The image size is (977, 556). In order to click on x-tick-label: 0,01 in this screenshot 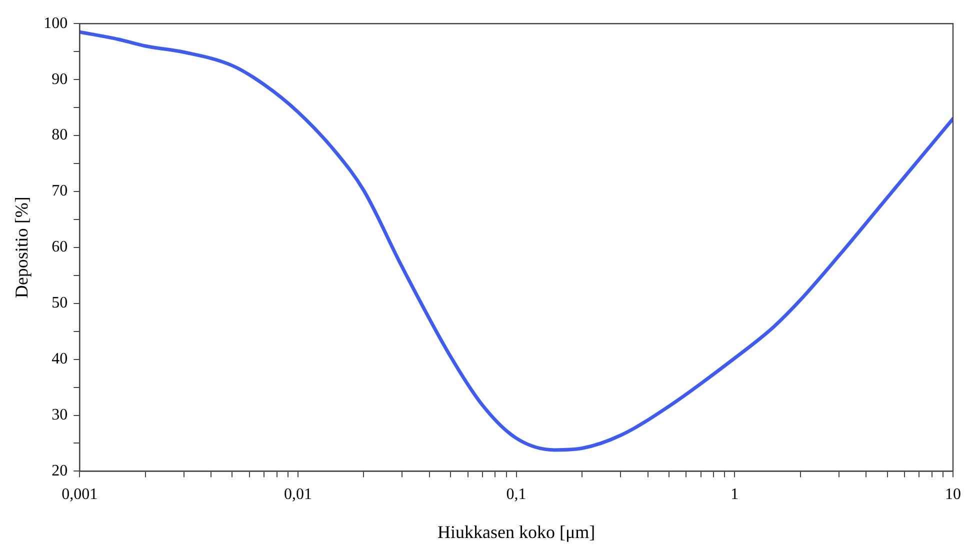, I will do `click(298, 495)`.